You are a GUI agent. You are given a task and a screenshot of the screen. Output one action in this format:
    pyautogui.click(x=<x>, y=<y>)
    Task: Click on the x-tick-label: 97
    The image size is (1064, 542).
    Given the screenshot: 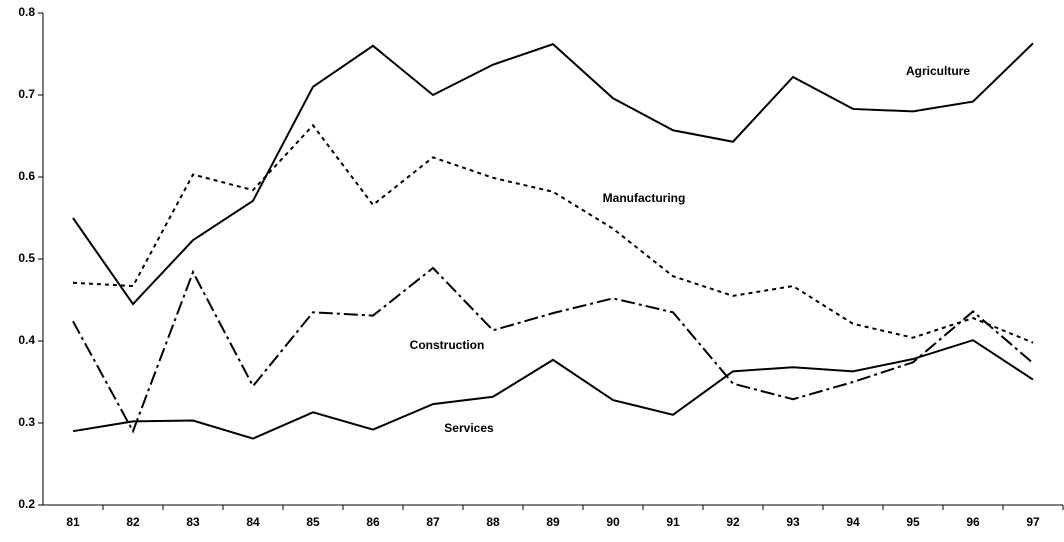 What is the action you would take?
    pyautogui.click(x=1033, y=522)
    